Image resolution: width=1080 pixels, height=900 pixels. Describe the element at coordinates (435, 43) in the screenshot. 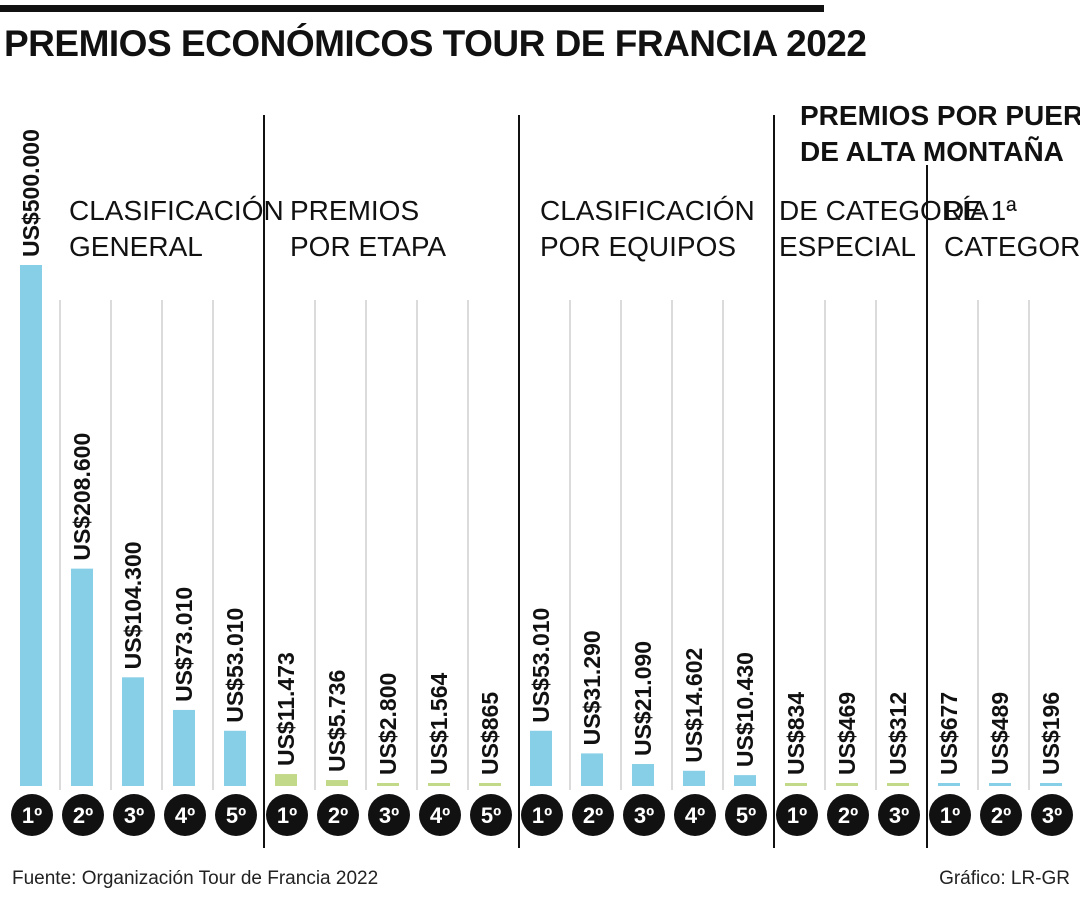

I see `page-title: PREMIOS ECONÓMICOS TOUR DE FRANCIA 2022` at that location.